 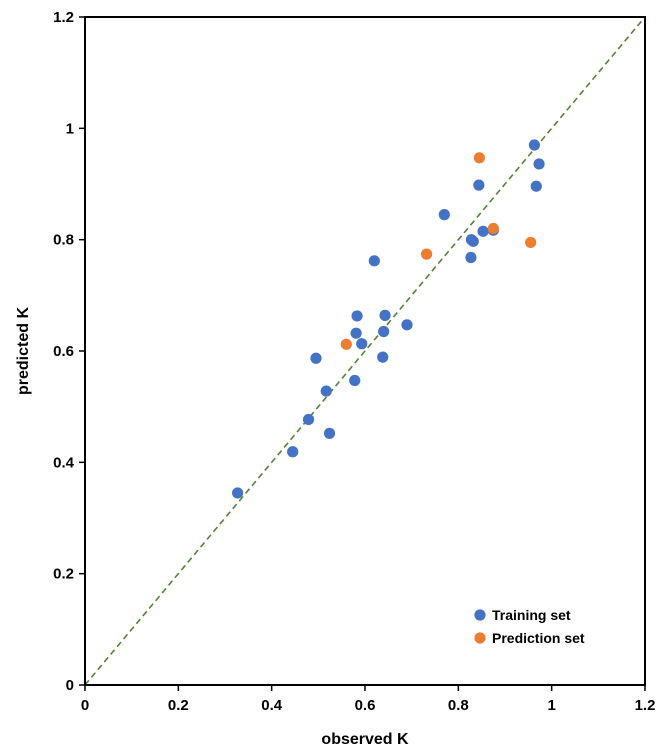 What do you see at coordinates (85, 705) in the screenshot?
I see `x-tick-label: 0` at bounding box center [85, 705].